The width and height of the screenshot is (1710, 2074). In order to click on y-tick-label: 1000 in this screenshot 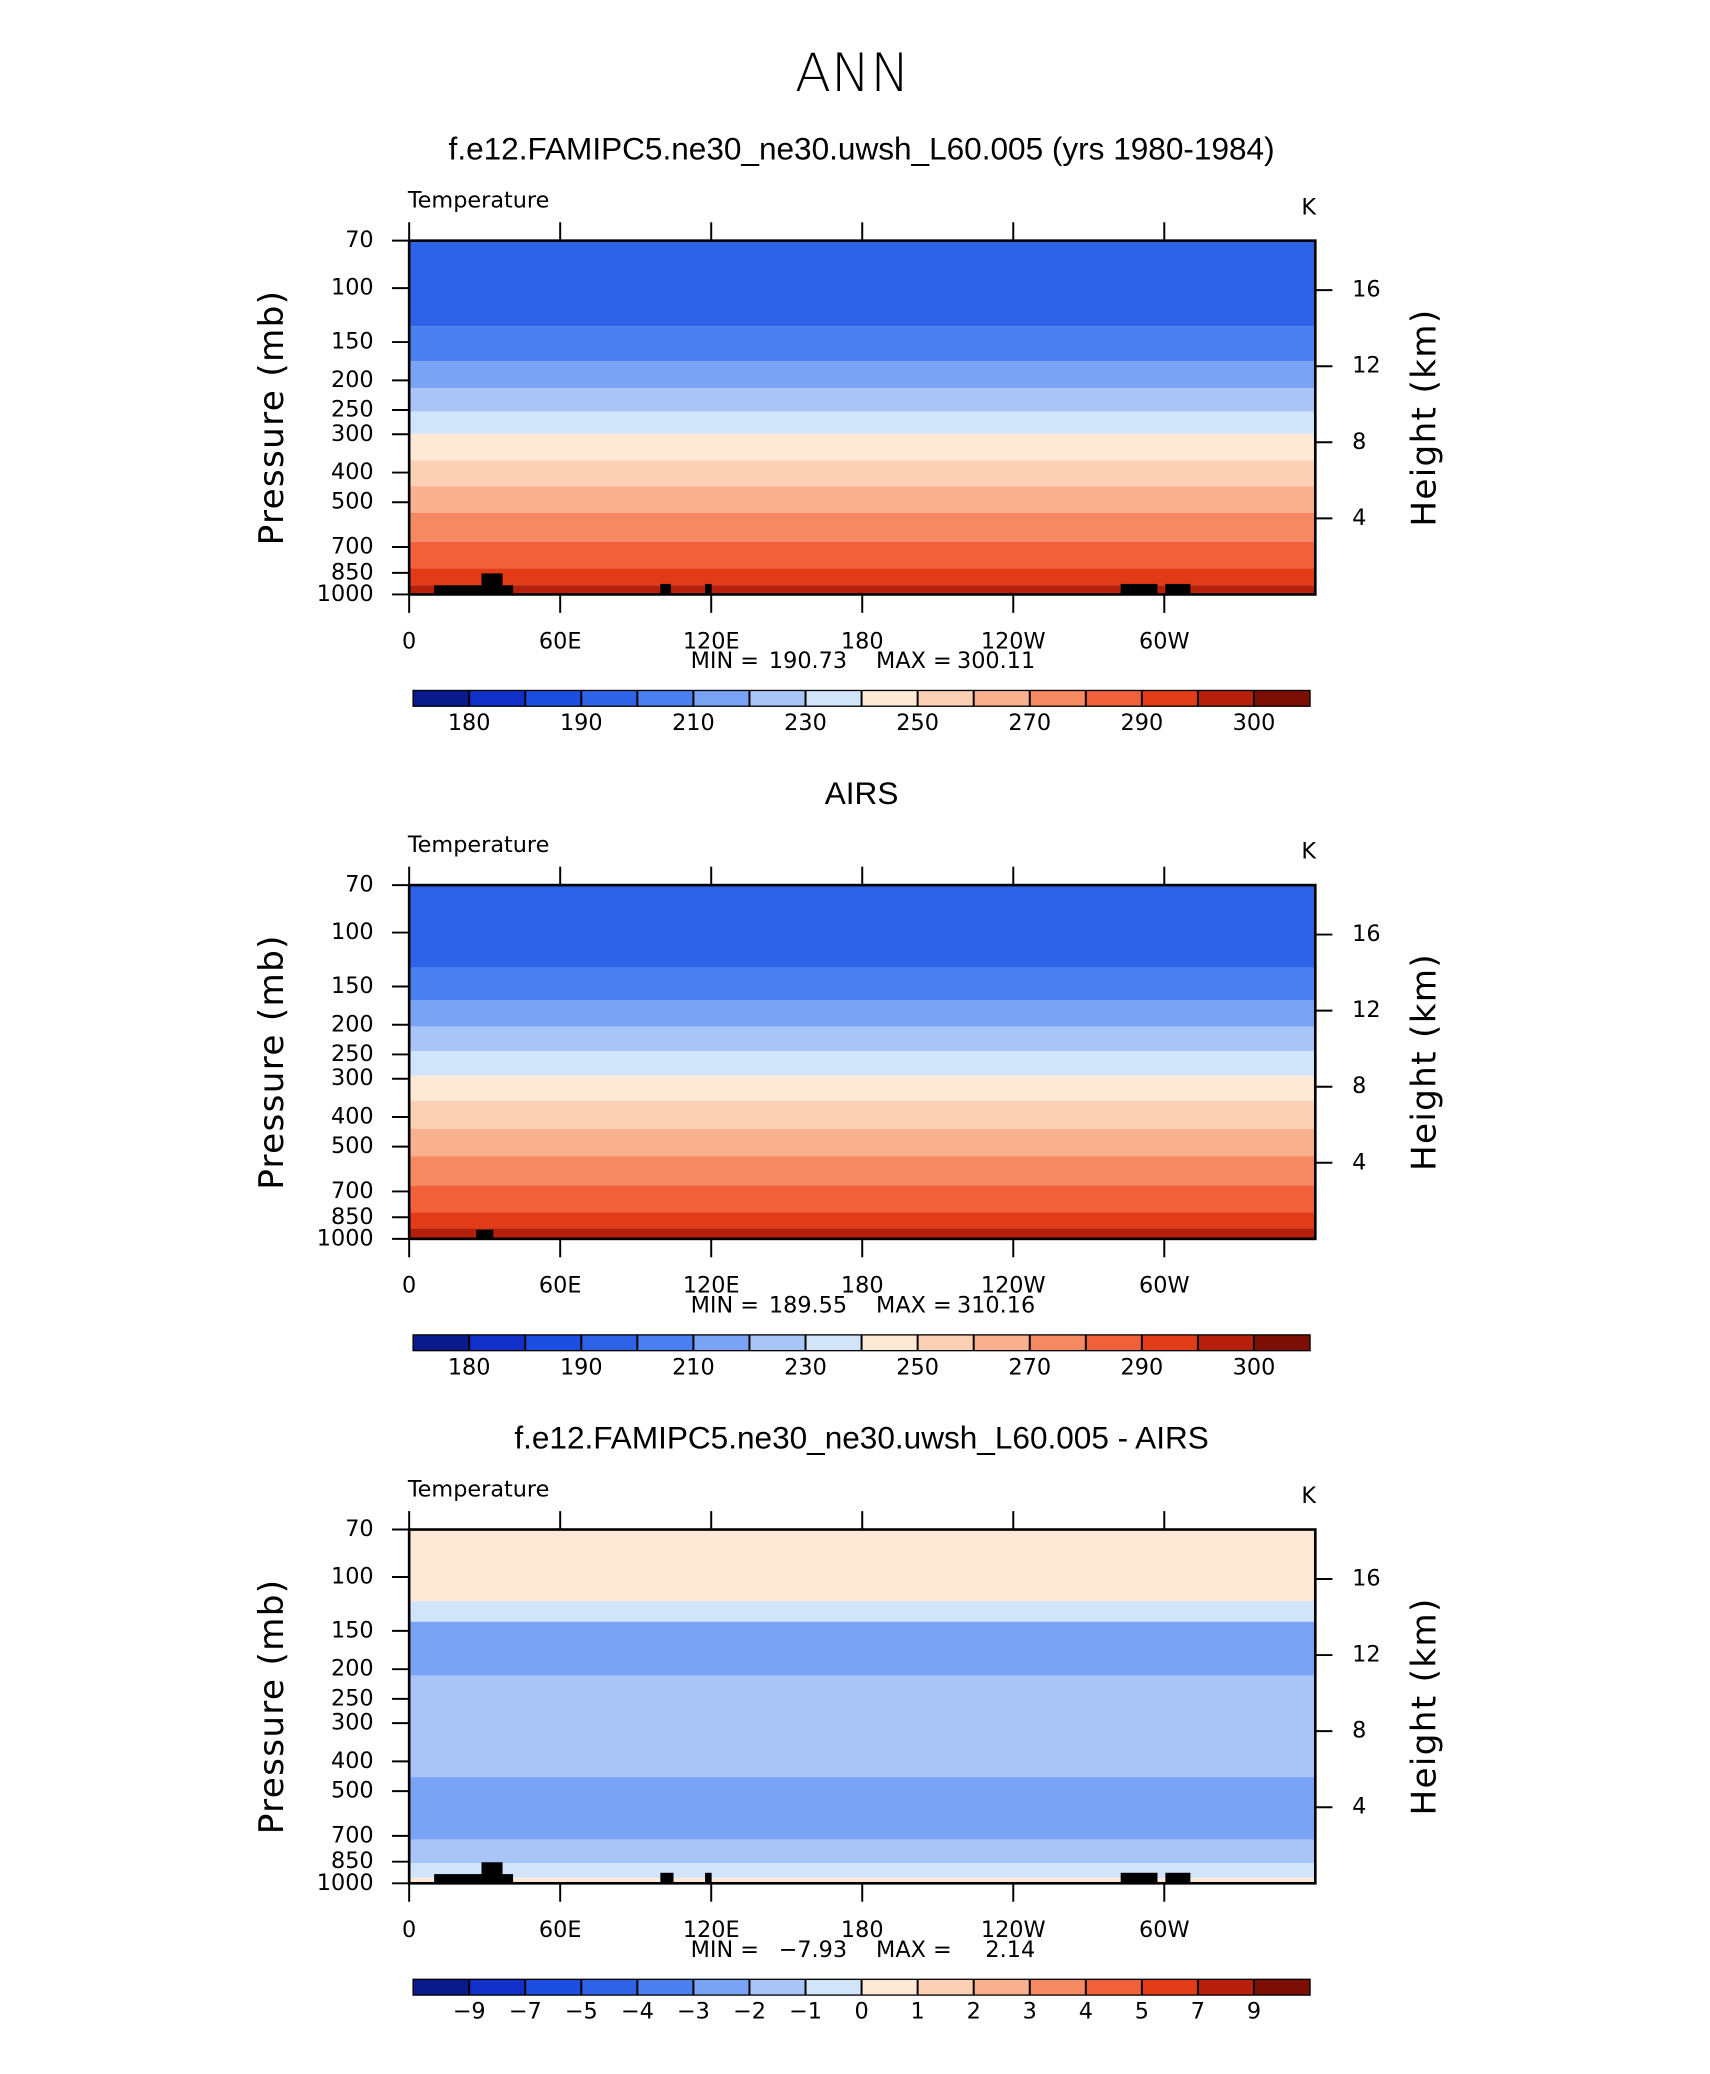, I will do `click(345, 1238)`.